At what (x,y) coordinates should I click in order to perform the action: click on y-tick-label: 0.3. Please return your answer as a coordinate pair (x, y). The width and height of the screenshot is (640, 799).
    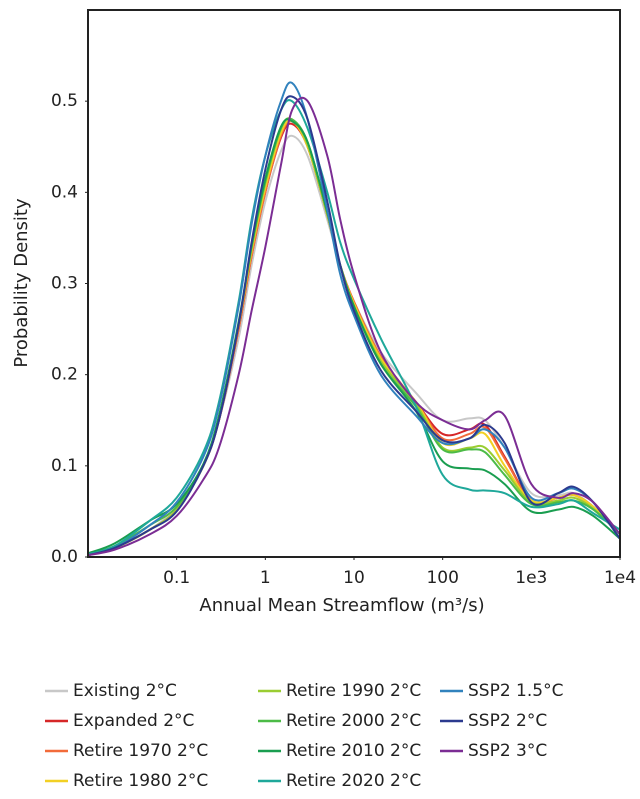
    Looking at the image, I should click on (64, 284).